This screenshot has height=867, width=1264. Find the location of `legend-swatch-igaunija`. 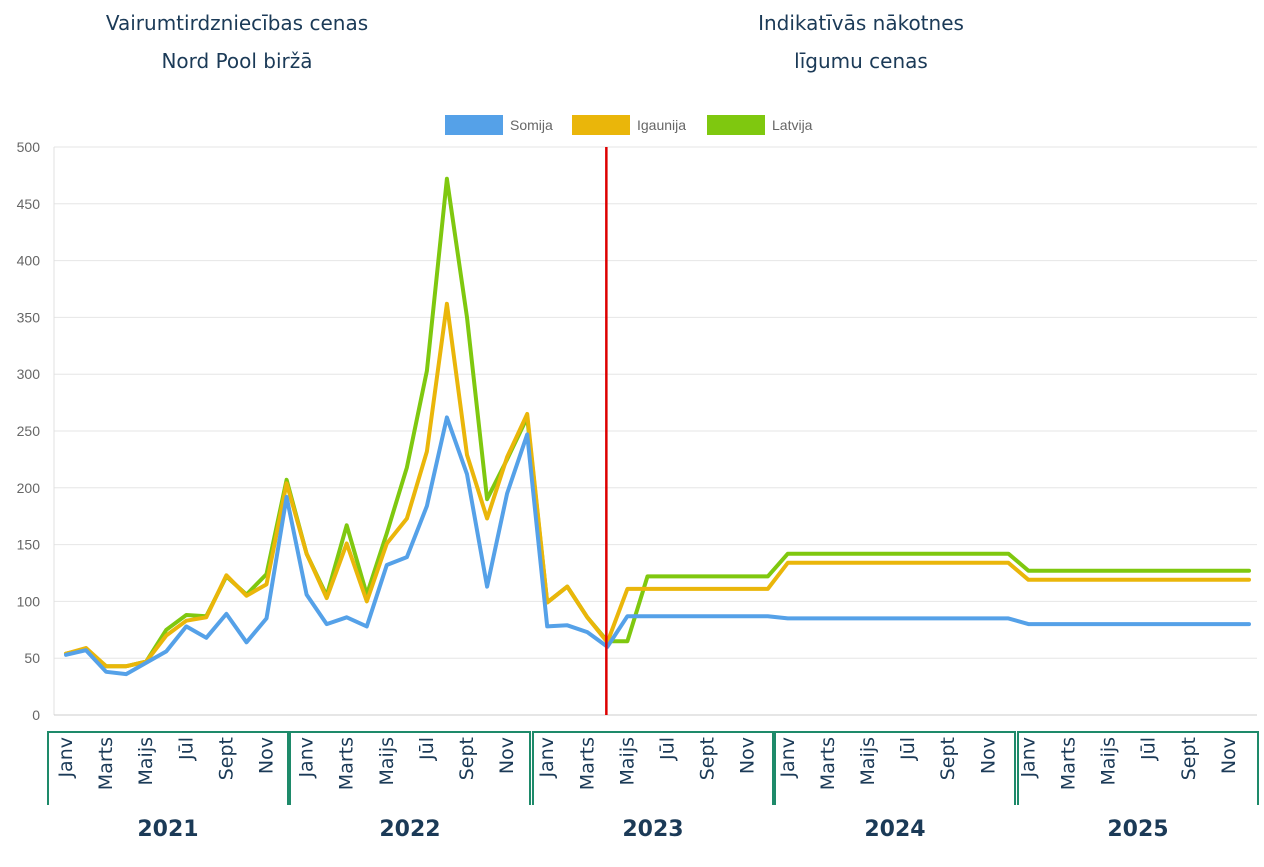

legend-swatch-igaunija is located at coordinates (601, 125).